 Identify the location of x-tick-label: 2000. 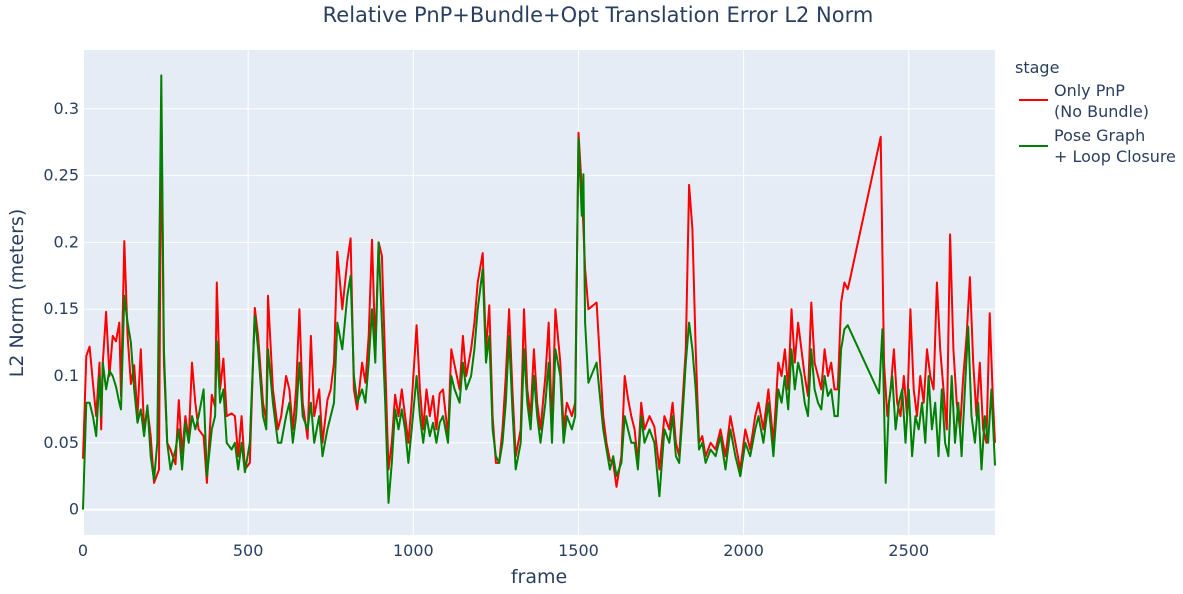
(743, 550).